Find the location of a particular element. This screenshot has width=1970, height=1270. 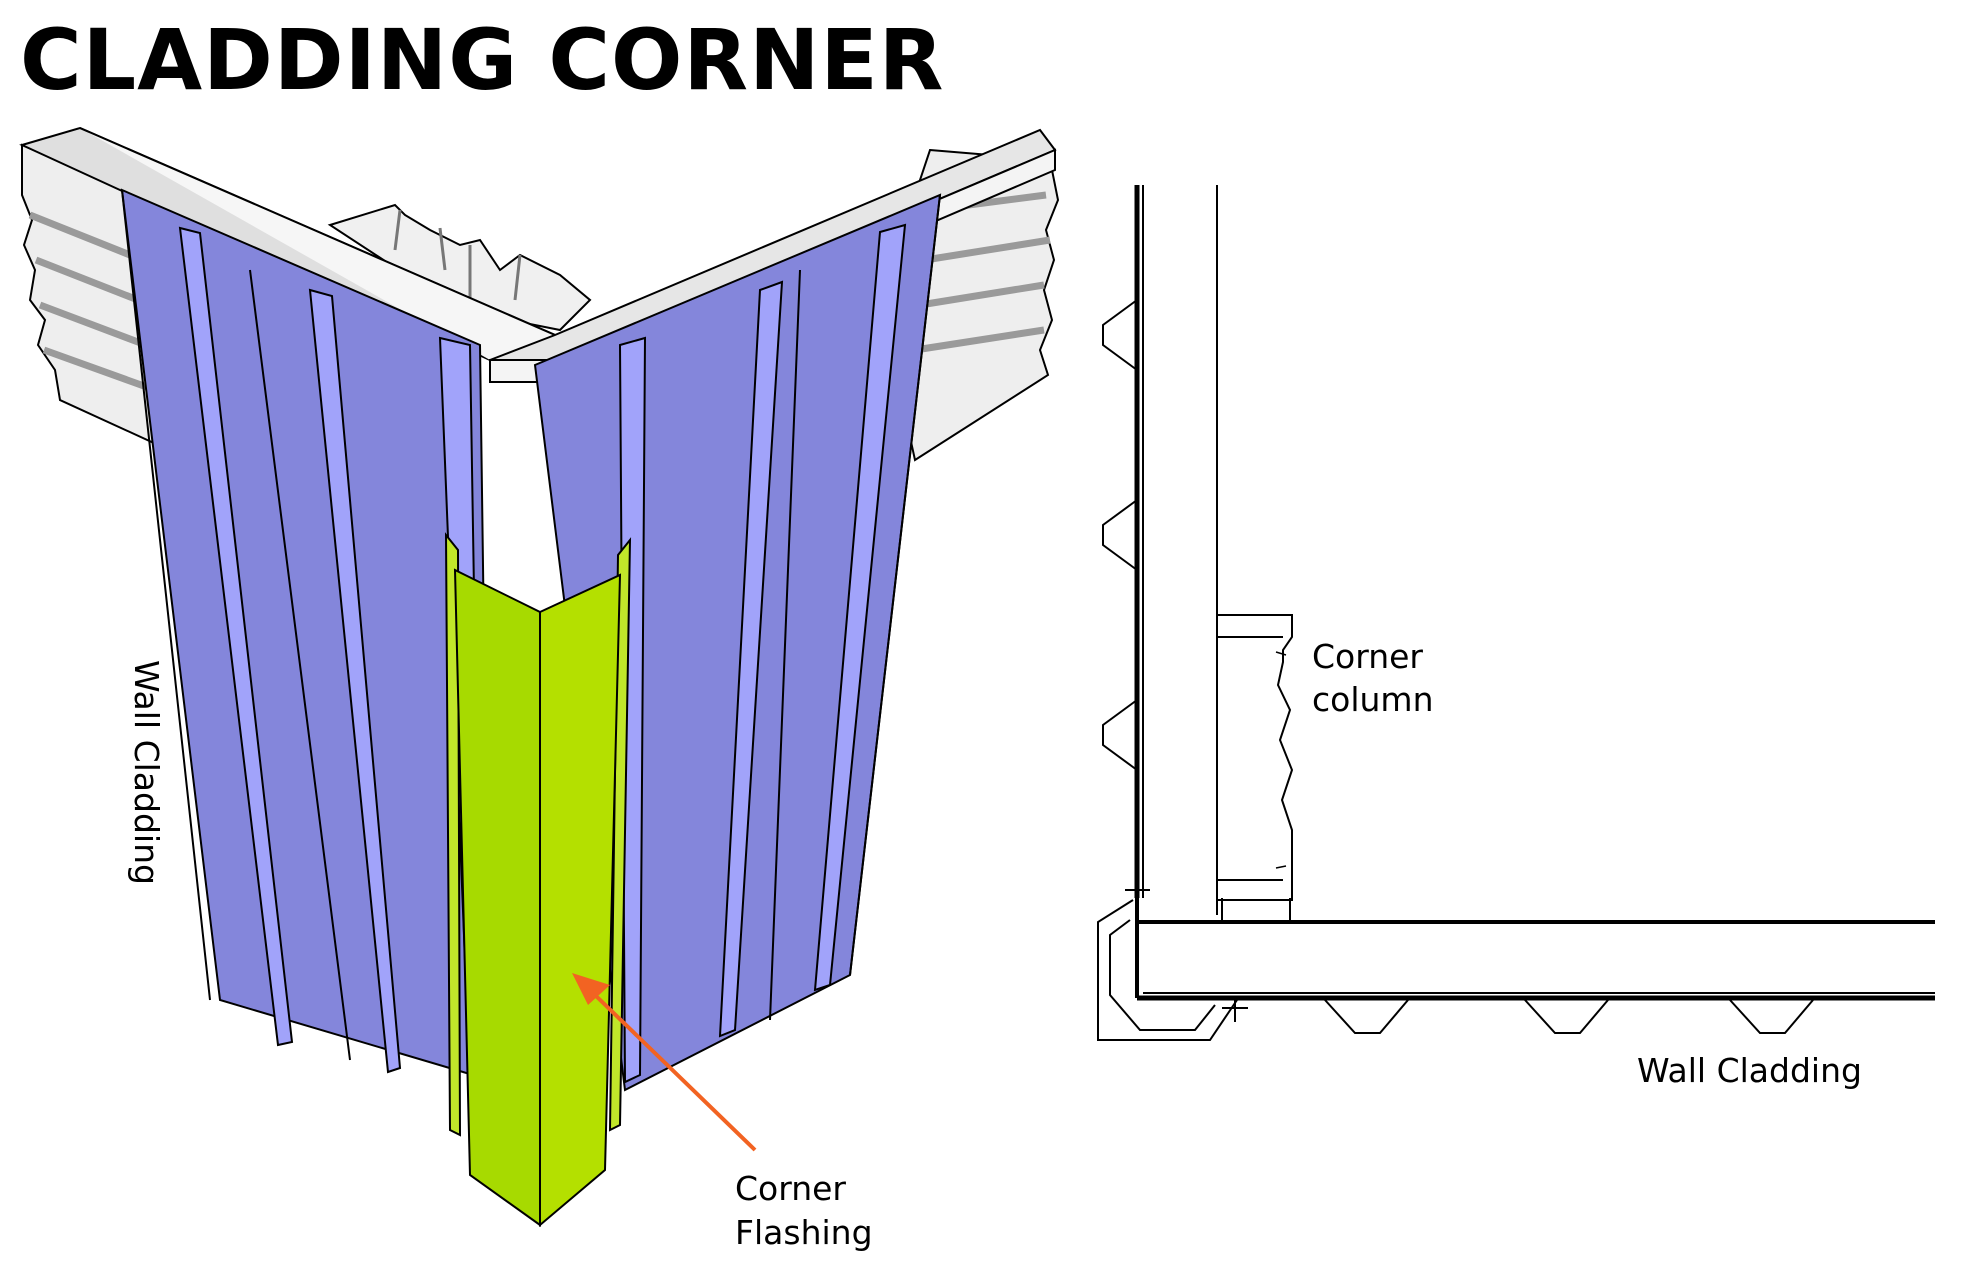

page-title: CLADDING CORNER is located at coordinates (482, 60).